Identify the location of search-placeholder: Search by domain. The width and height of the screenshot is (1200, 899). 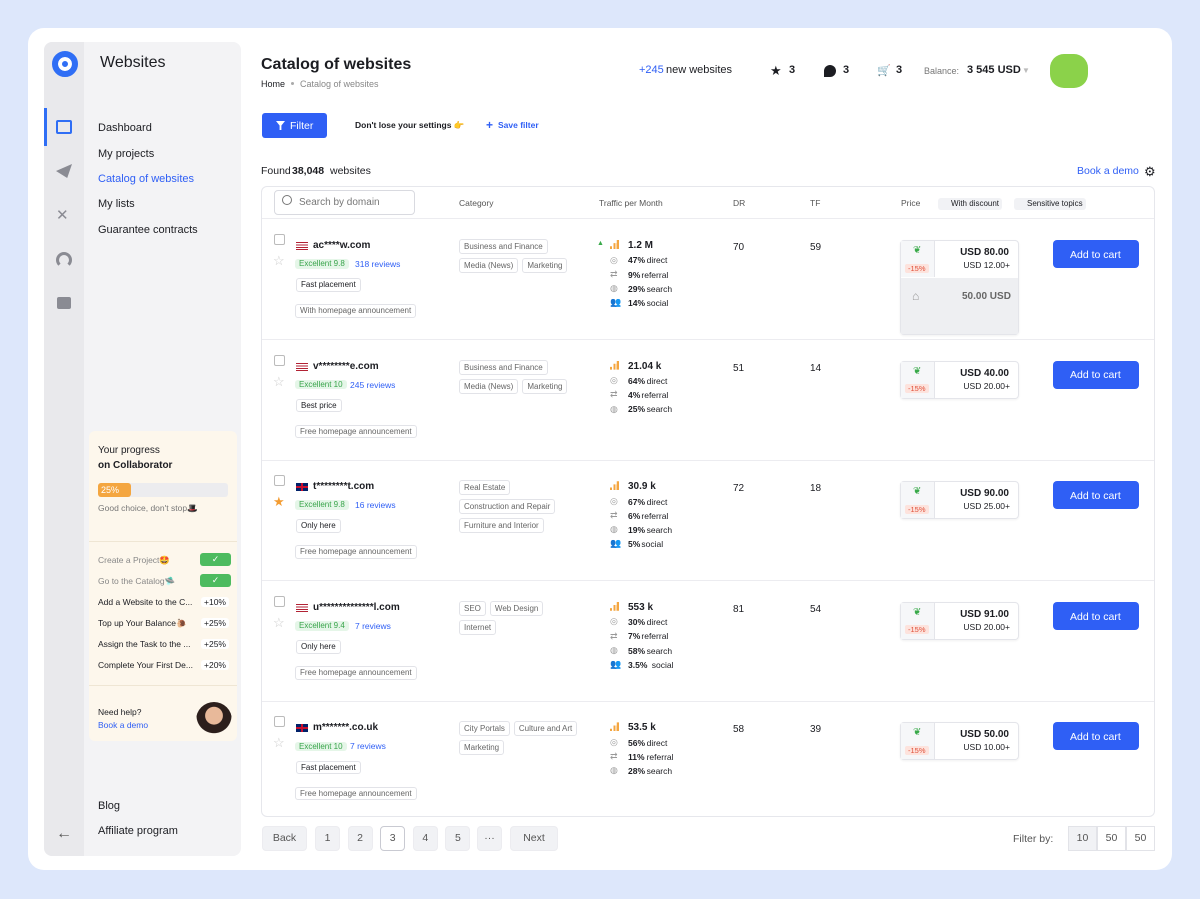
(339, 202).